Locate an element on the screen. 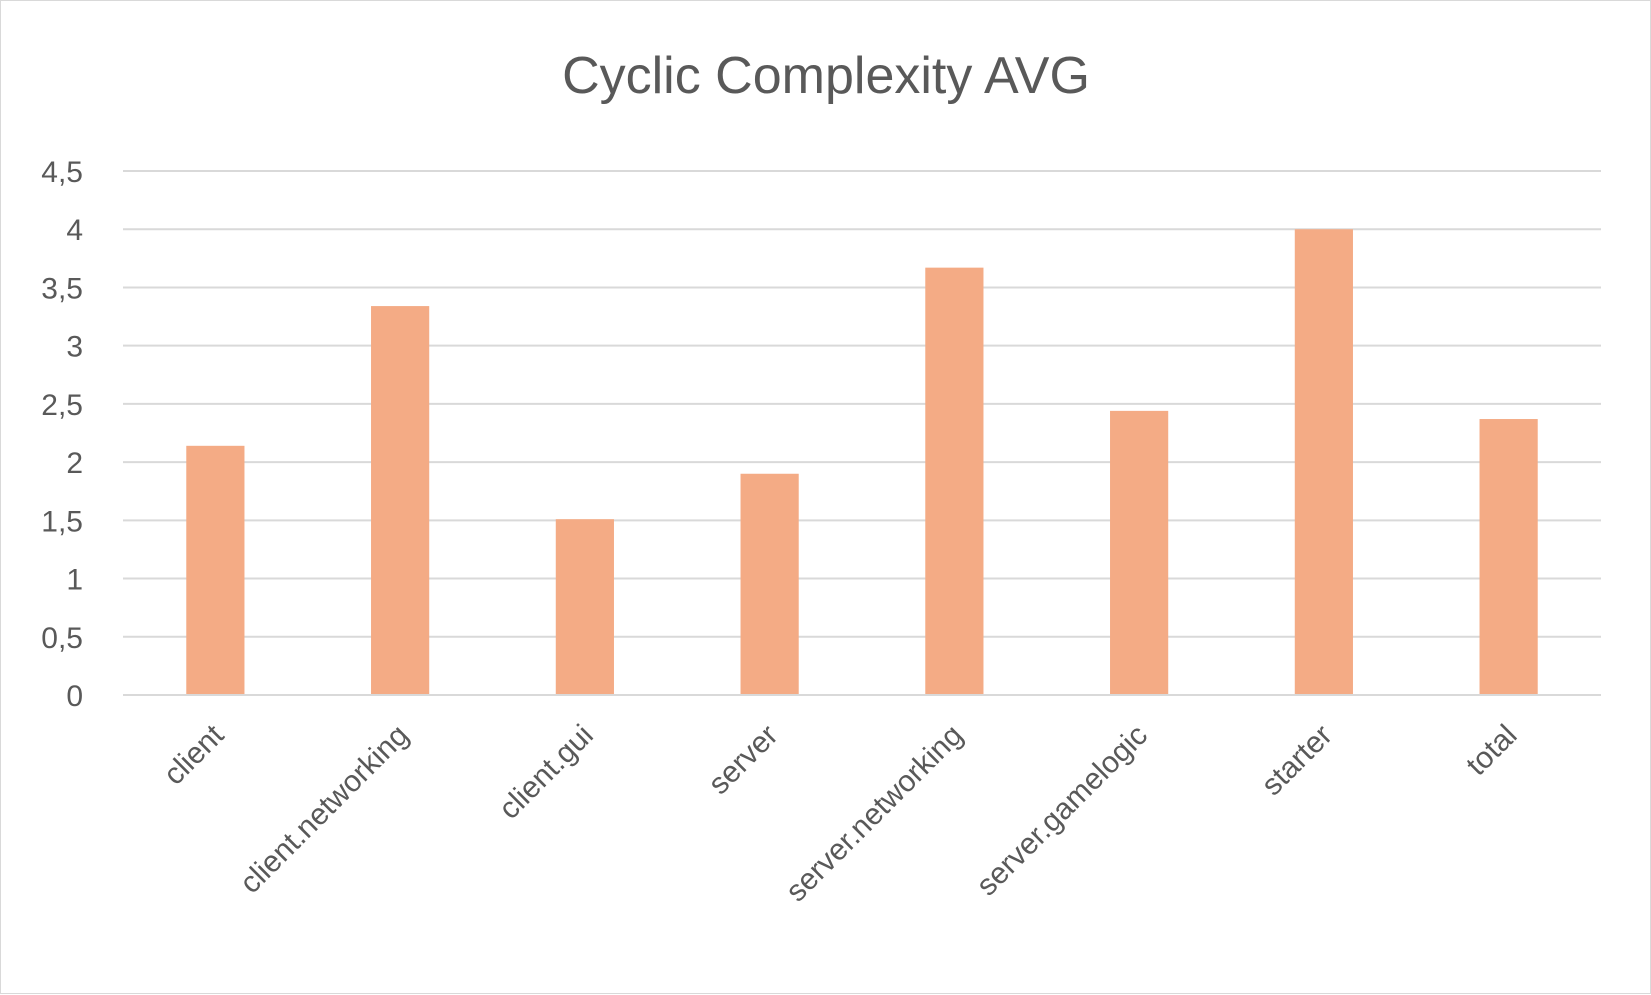  y-tick-label: 3,5 is located at coordinates (62, 288).